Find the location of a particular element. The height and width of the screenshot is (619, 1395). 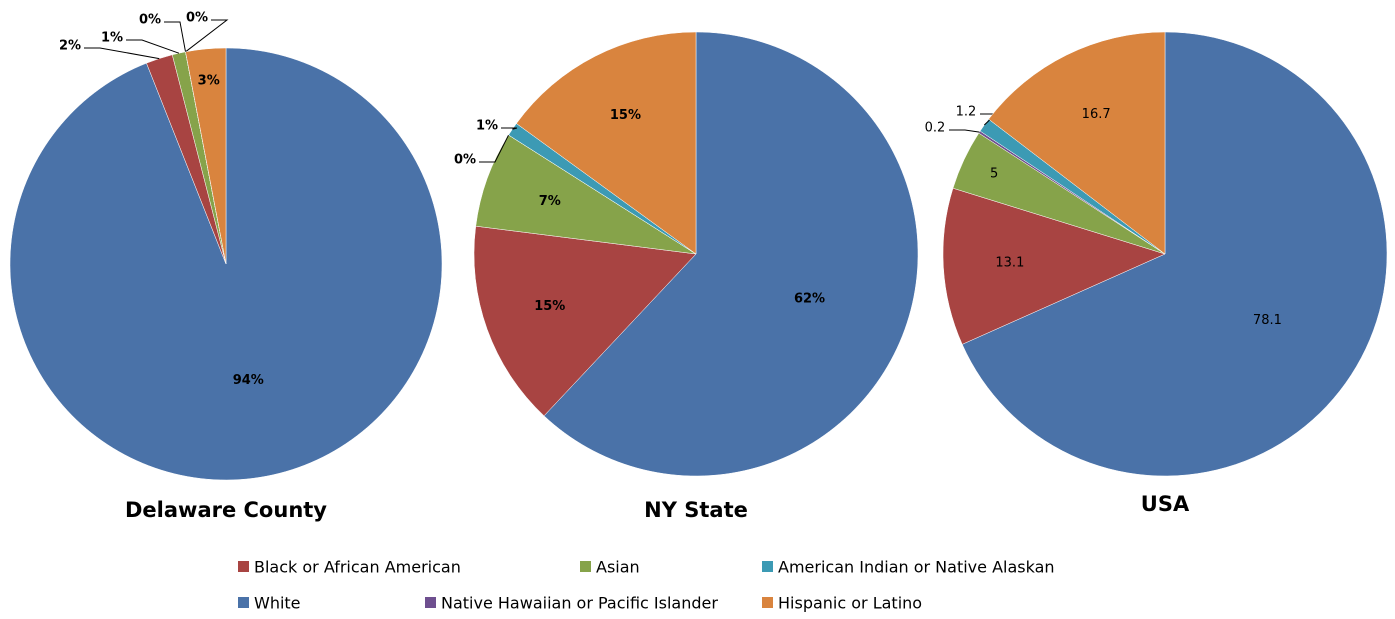

legend-label: Hispanic or Latino is located at coordinates (850, 603).